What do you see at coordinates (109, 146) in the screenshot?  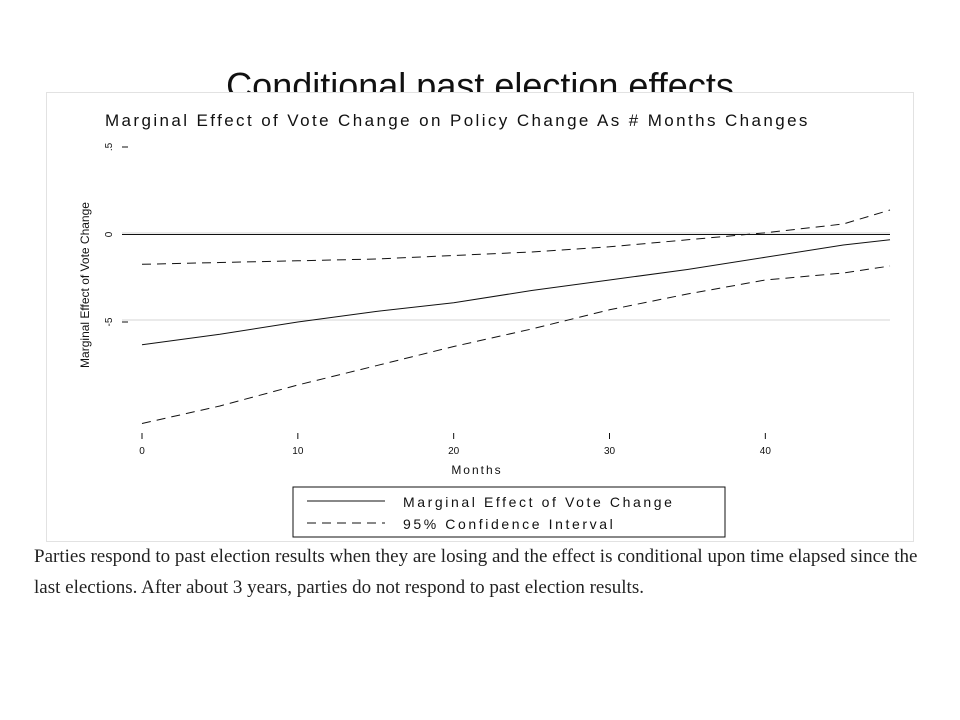 I see `y-tick-label: .5` at bounding box center [109, 146].